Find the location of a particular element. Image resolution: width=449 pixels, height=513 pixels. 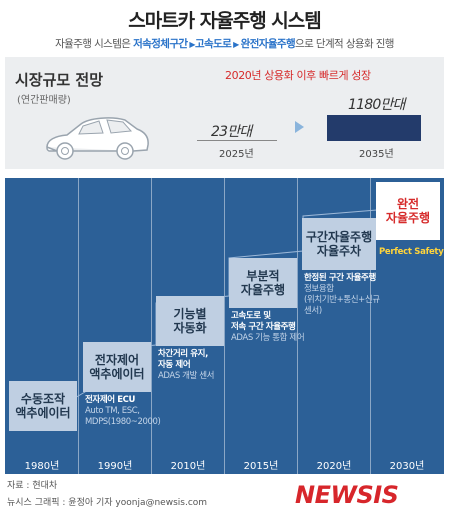

stage-label: 기능별 자동화 is located at coordinates (190, 321).